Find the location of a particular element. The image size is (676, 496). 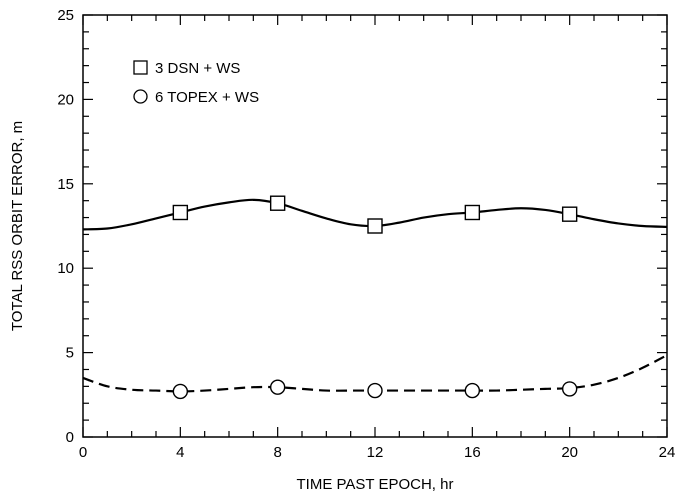

x-tick-label: 20 is located at coordinates (569, 452).